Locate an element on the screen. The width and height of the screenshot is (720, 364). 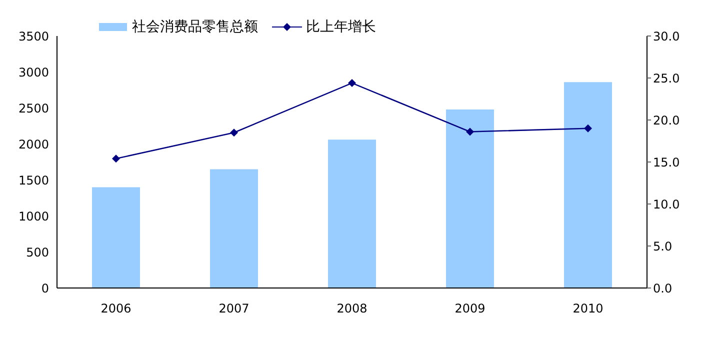
x-tick-label: 2009 is located at coordinates (470, 309).